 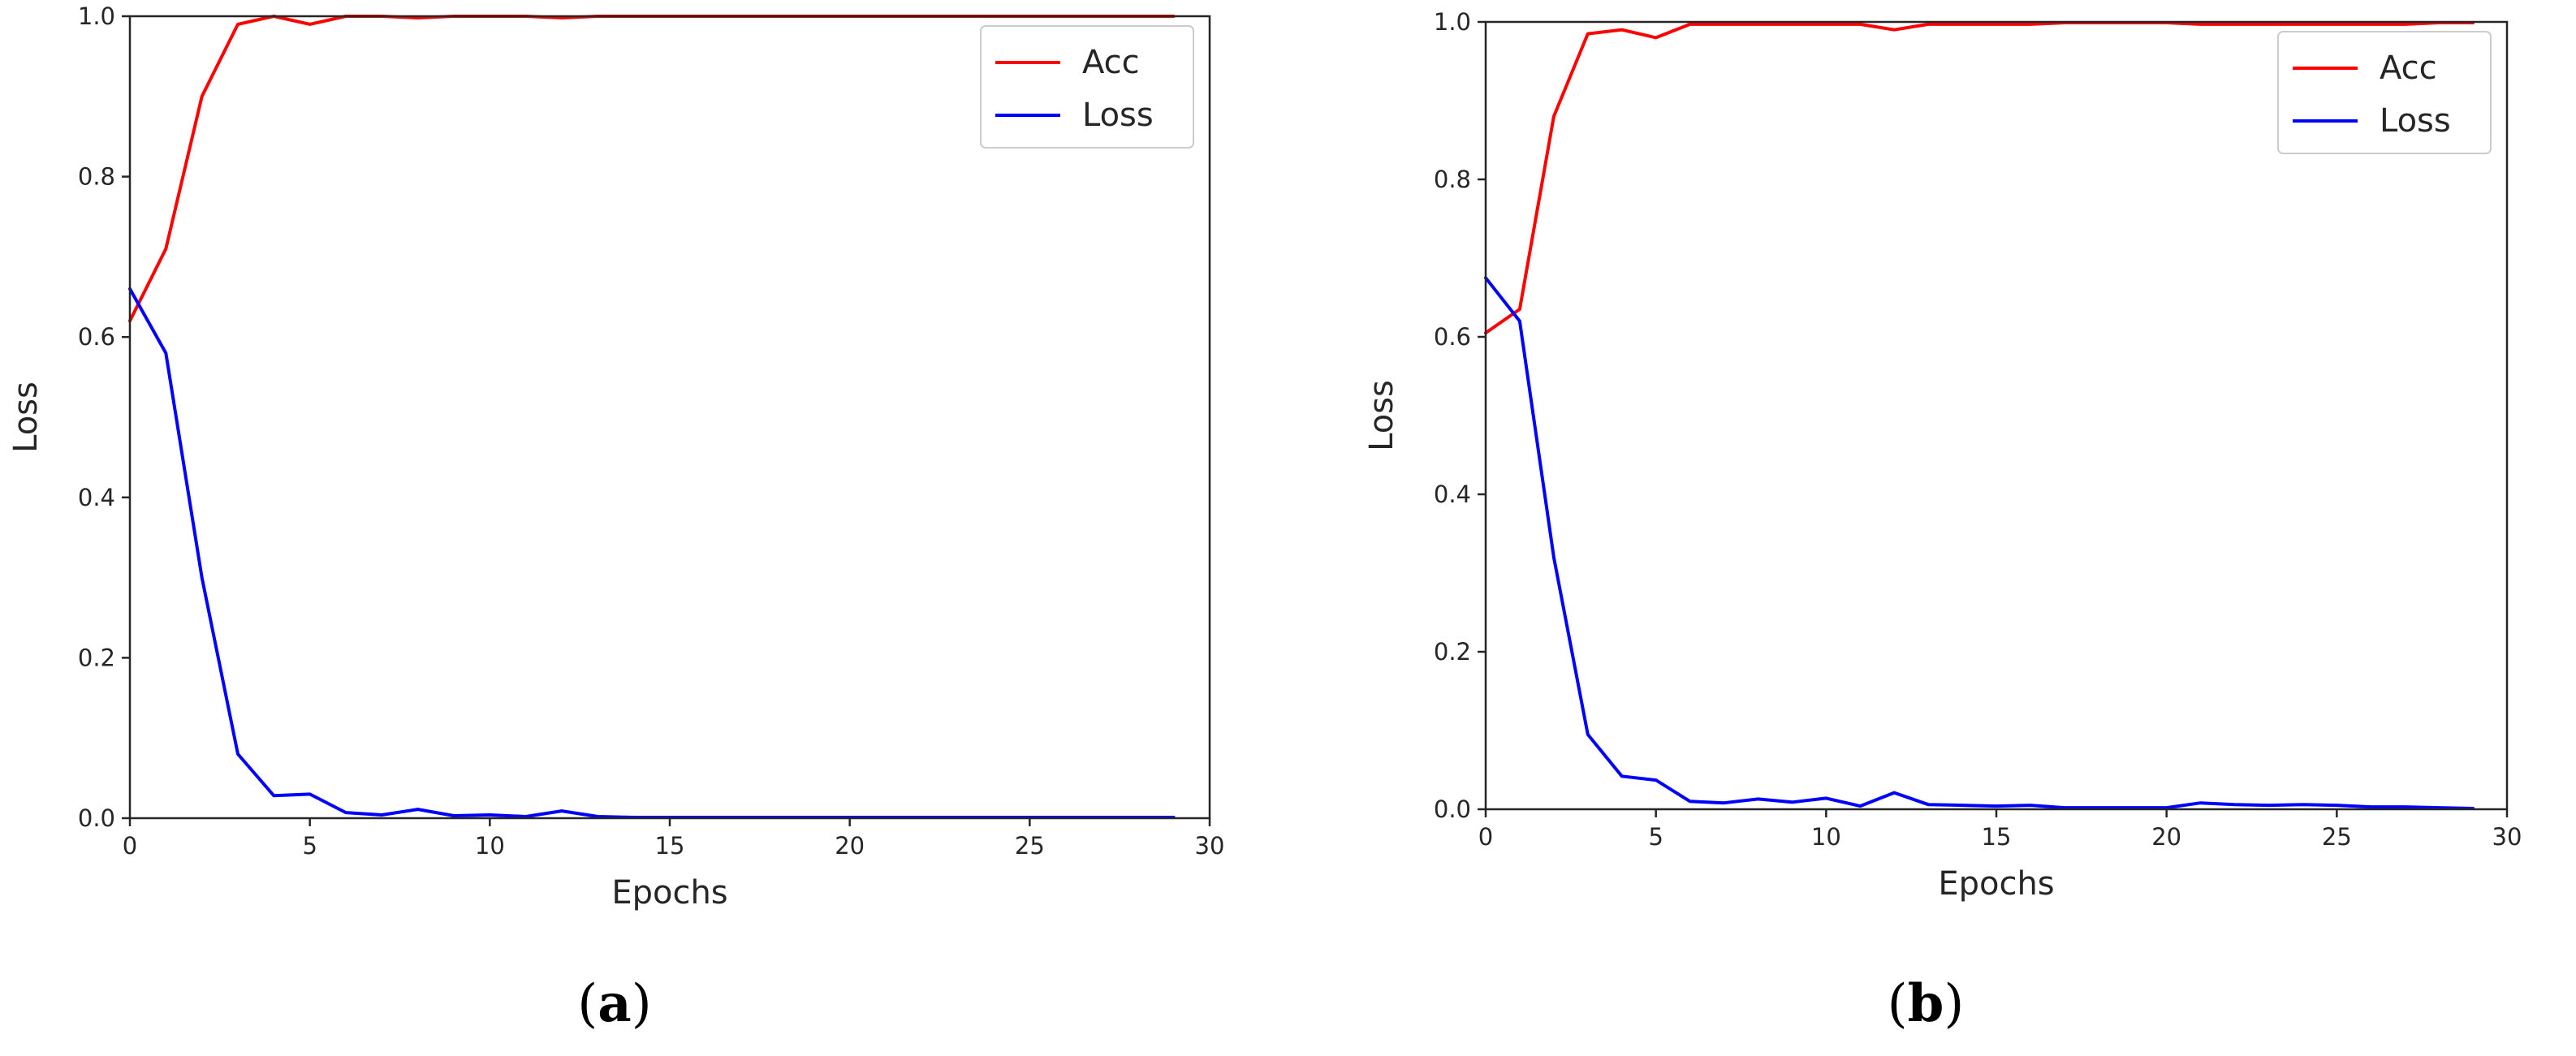 What do you see at coordinates (614, 1003) in the screenshot?
I see `caption-a: (a)` at bounding box center [614, 1003].